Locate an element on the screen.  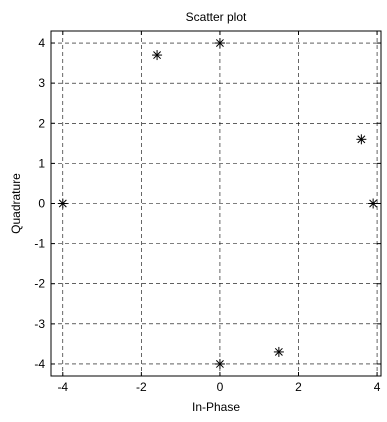
y-tick-label: -3 is located at coordinates (39, 324).